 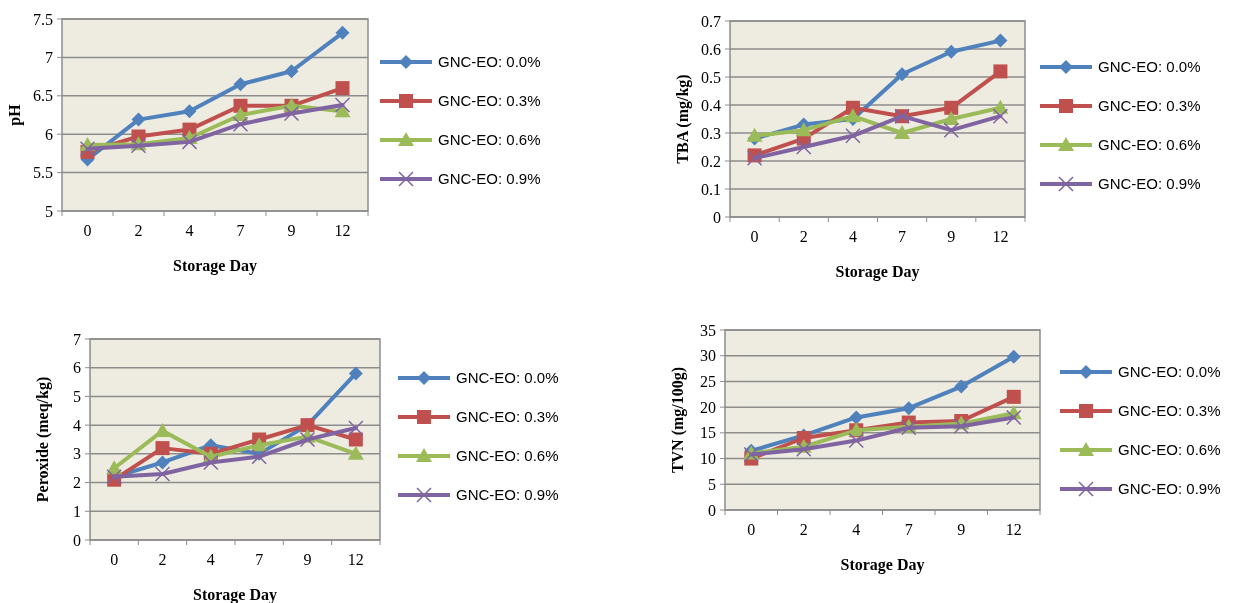 What do you see at coordinates (708, 356) in the screenshot?
I see `y-tick-label: 30` at bounding box center [708, 356].